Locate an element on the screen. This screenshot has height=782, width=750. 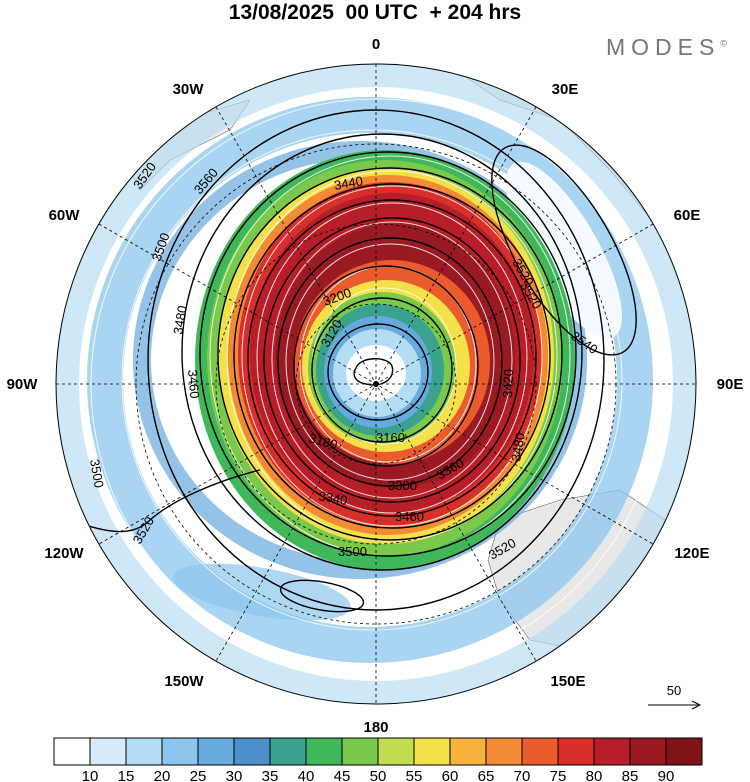
contour-label: 3420 is located at coordinates (508, 383).